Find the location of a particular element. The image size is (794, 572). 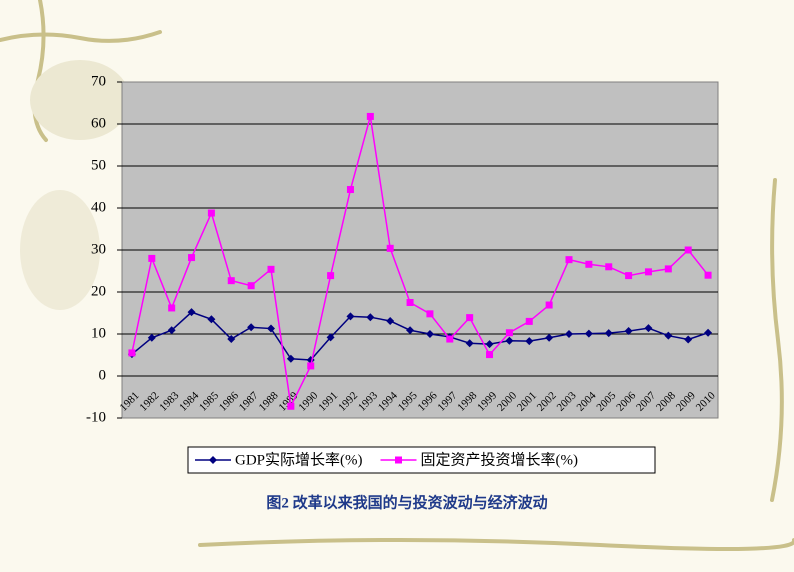

y-tick-label: 40 is located at coordinates (98, 207).